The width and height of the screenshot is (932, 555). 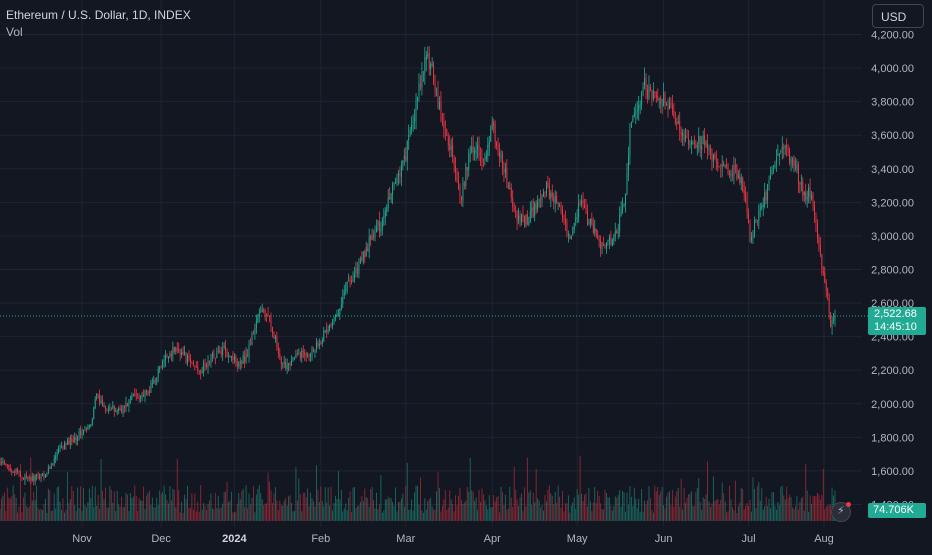 What do you see at coordinates (492, 539) in the screenshot?
I see `x-tick-label: Apr` at bounding box center [492, 539].